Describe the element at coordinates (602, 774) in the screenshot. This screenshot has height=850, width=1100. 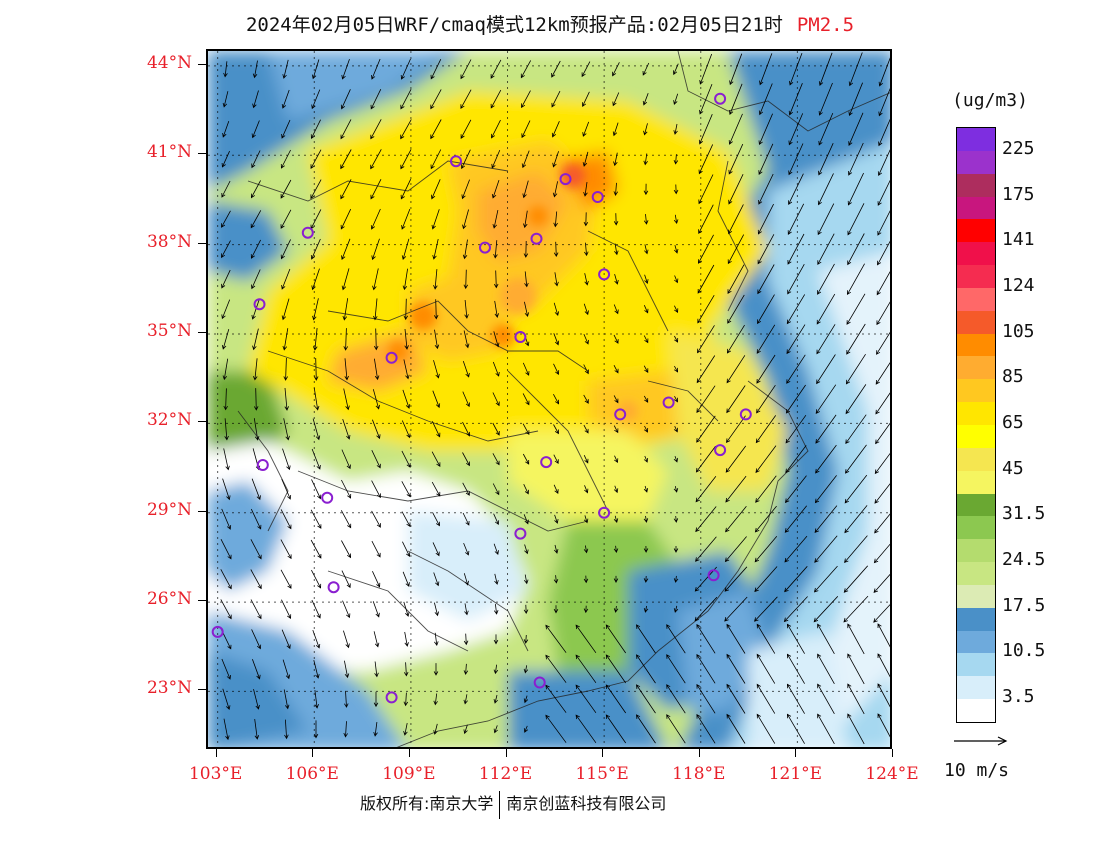
I see `lon-label: 115°E` at that location.